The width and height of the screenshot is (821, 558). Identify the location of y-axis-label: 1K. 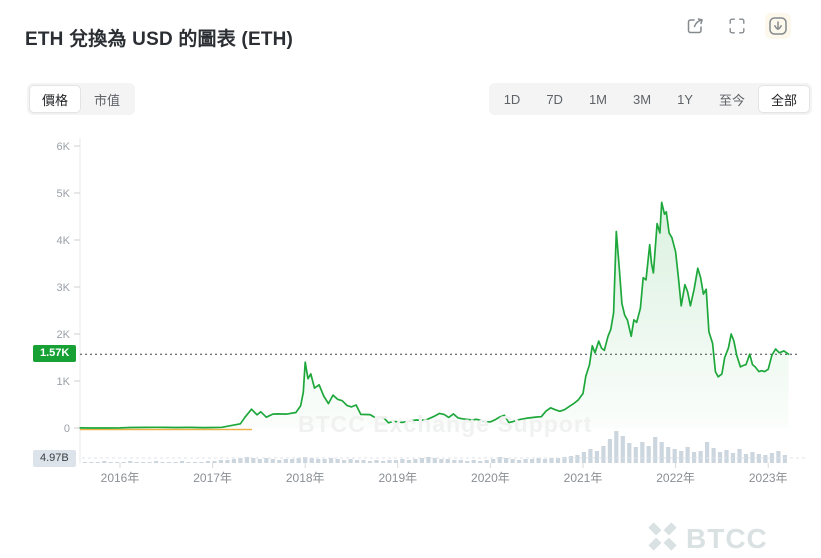
(64, 382).